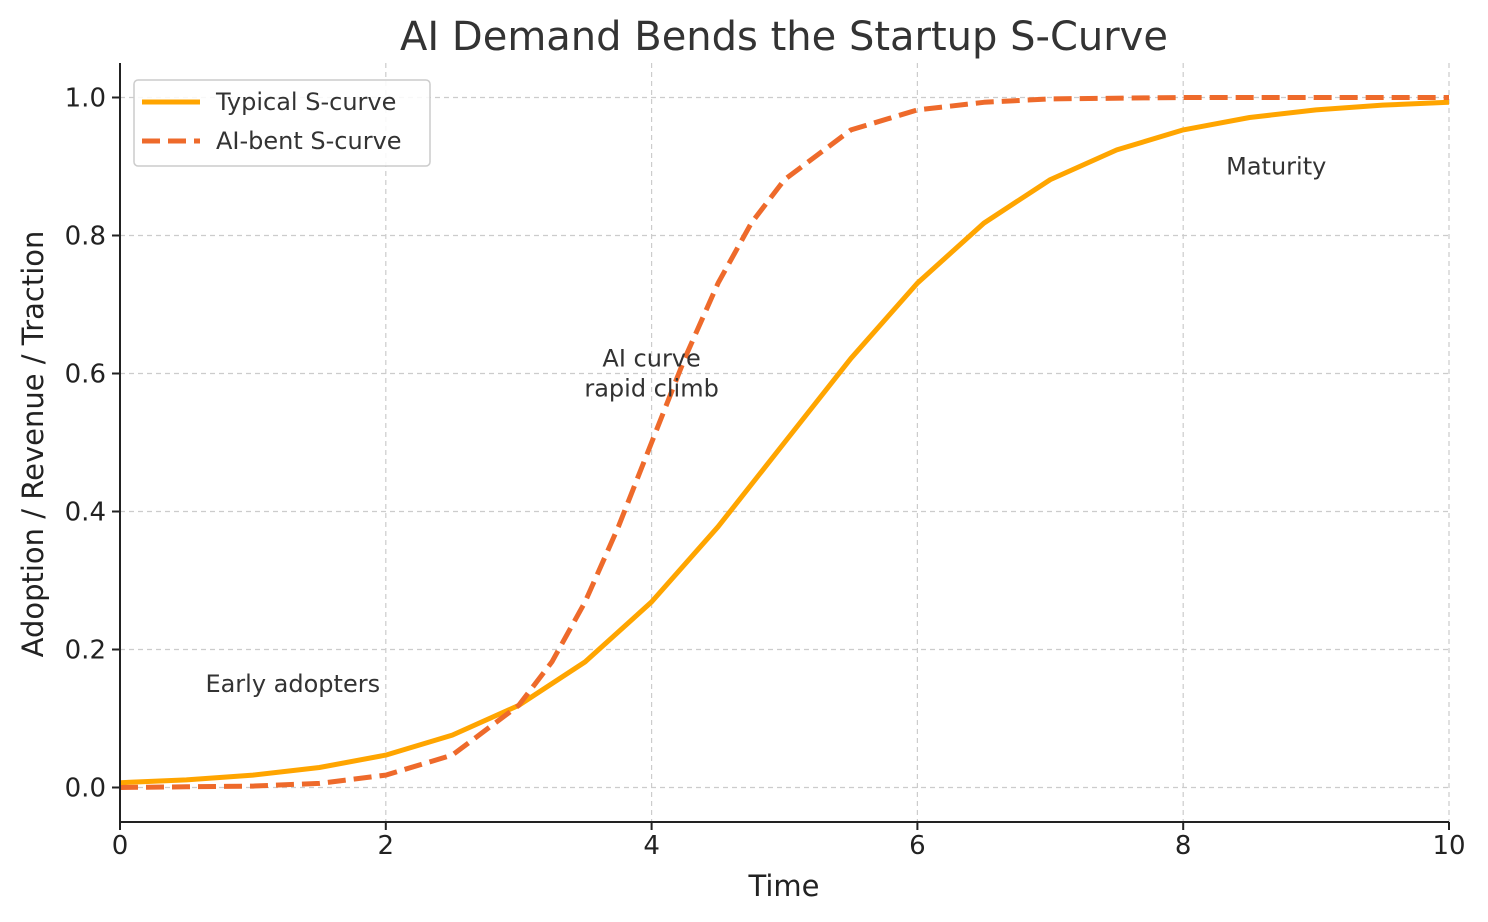 This screenshot has width=1488, height=922. What do you see at coordinates (120, 846) in the screenshot?
I see `x-tick-label: 0` at bounding box center [120, 846].